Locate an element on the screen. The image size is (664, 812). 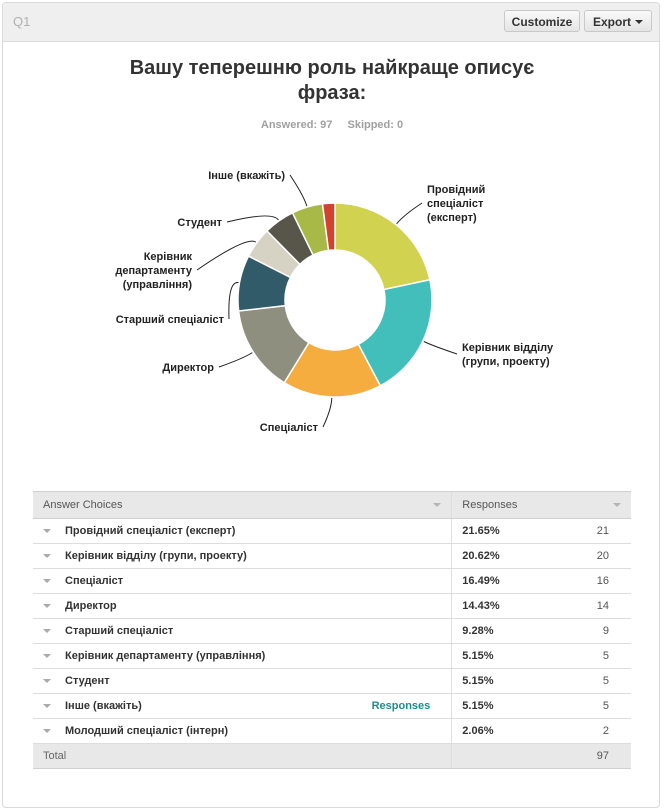
answer-choice-label: Провідний спеціаліст (експерт) is located at coordinates (150, 531).